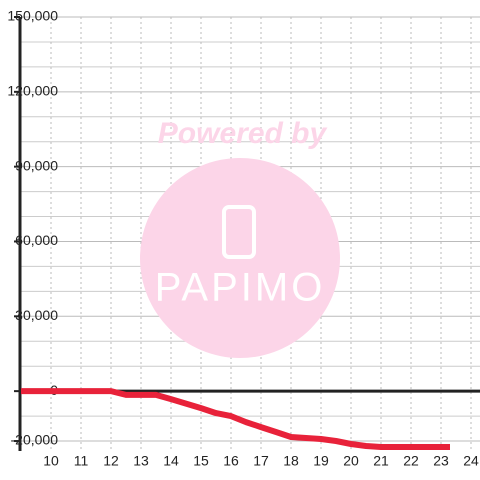 The width and height of the screenshot is (480, 480). Describe the element at coordinates (471, 461) in the screenshot. I see `x-tick-label: 24` at that location.